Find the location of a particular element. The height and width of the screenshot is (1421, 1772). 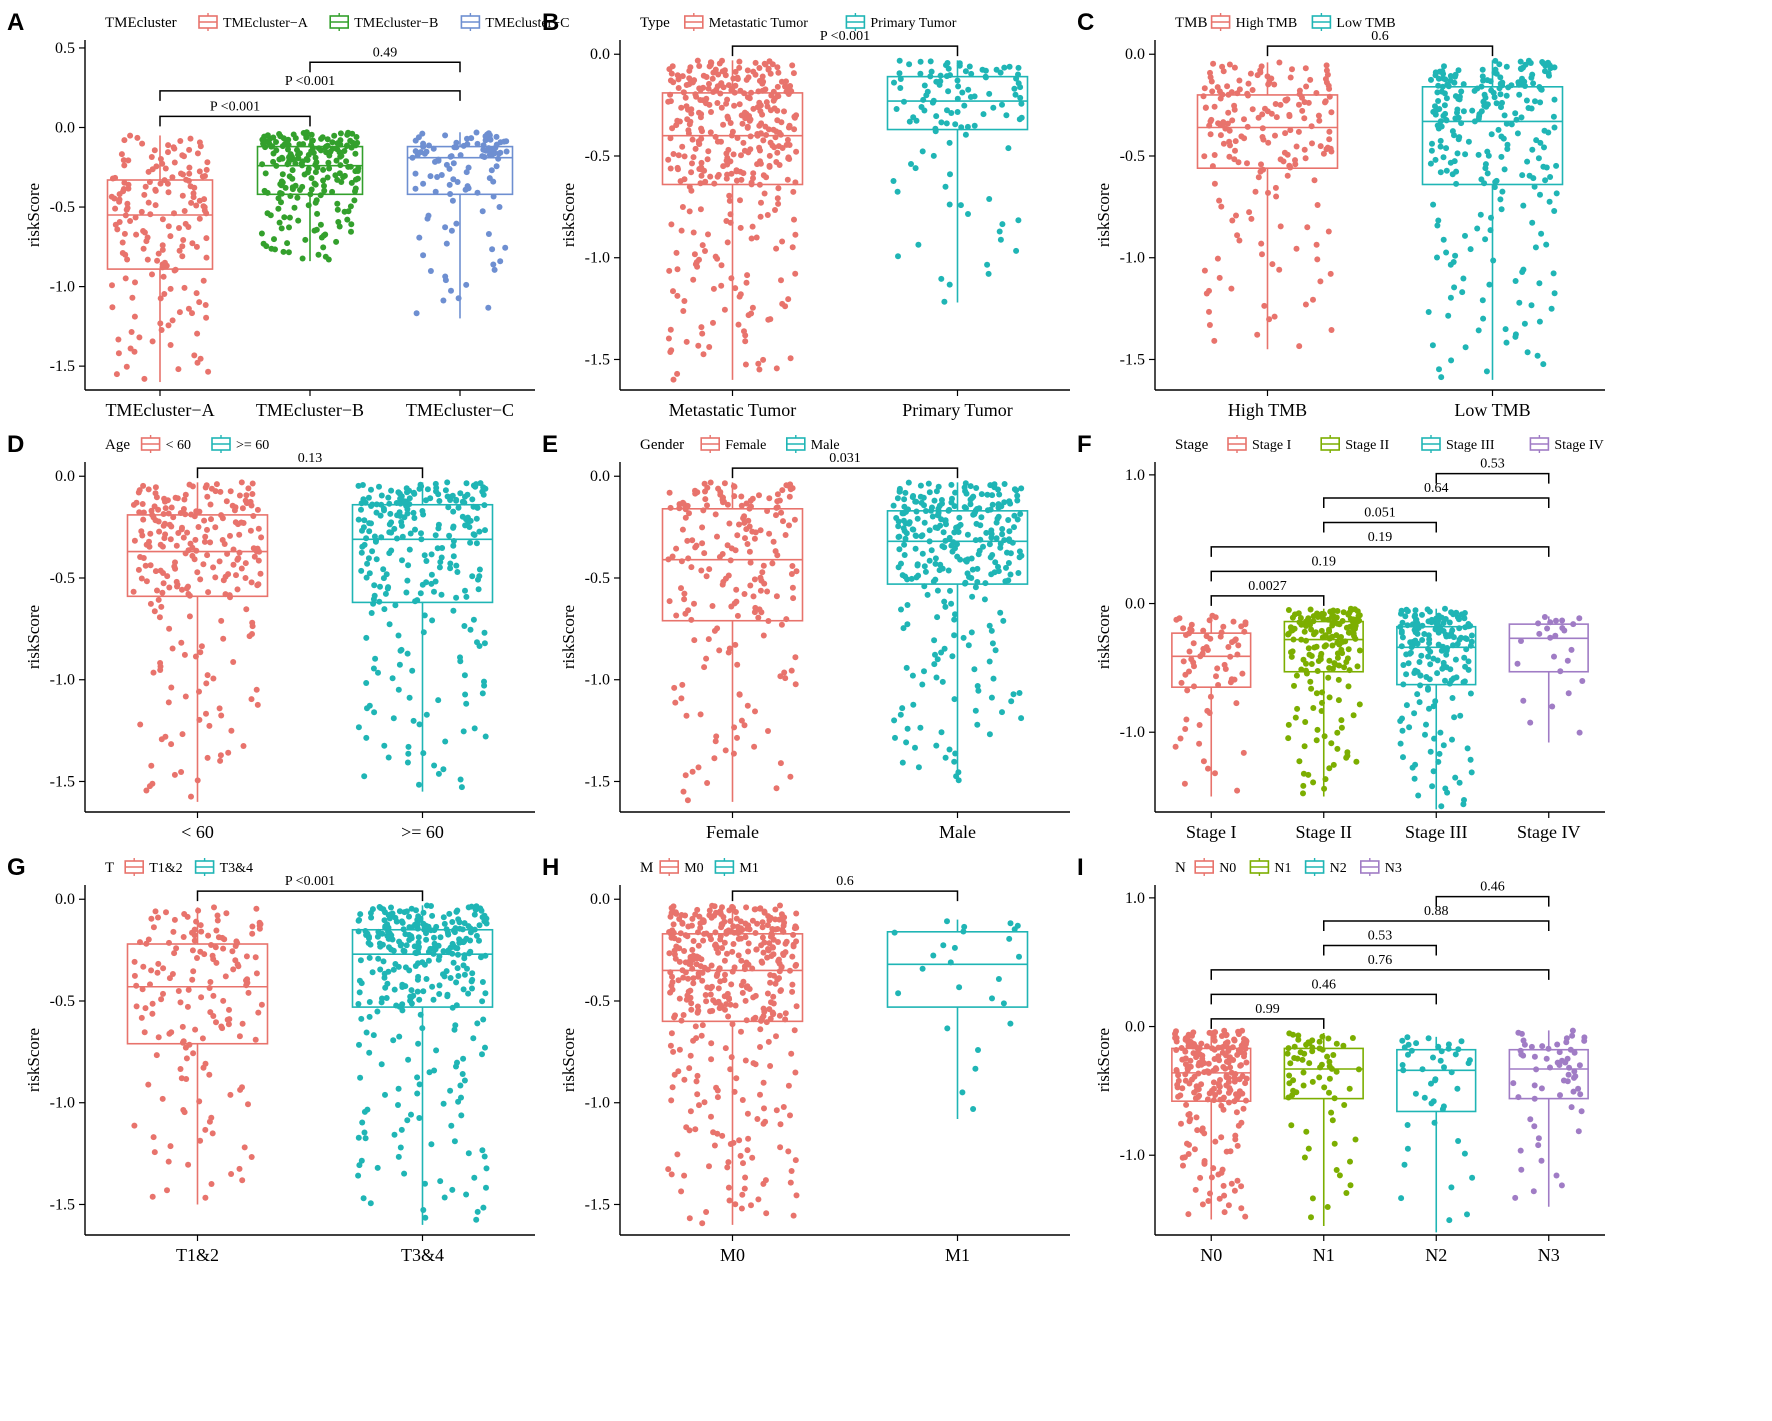

y-axis-title: riskScore is located at coordinates (33, 215).